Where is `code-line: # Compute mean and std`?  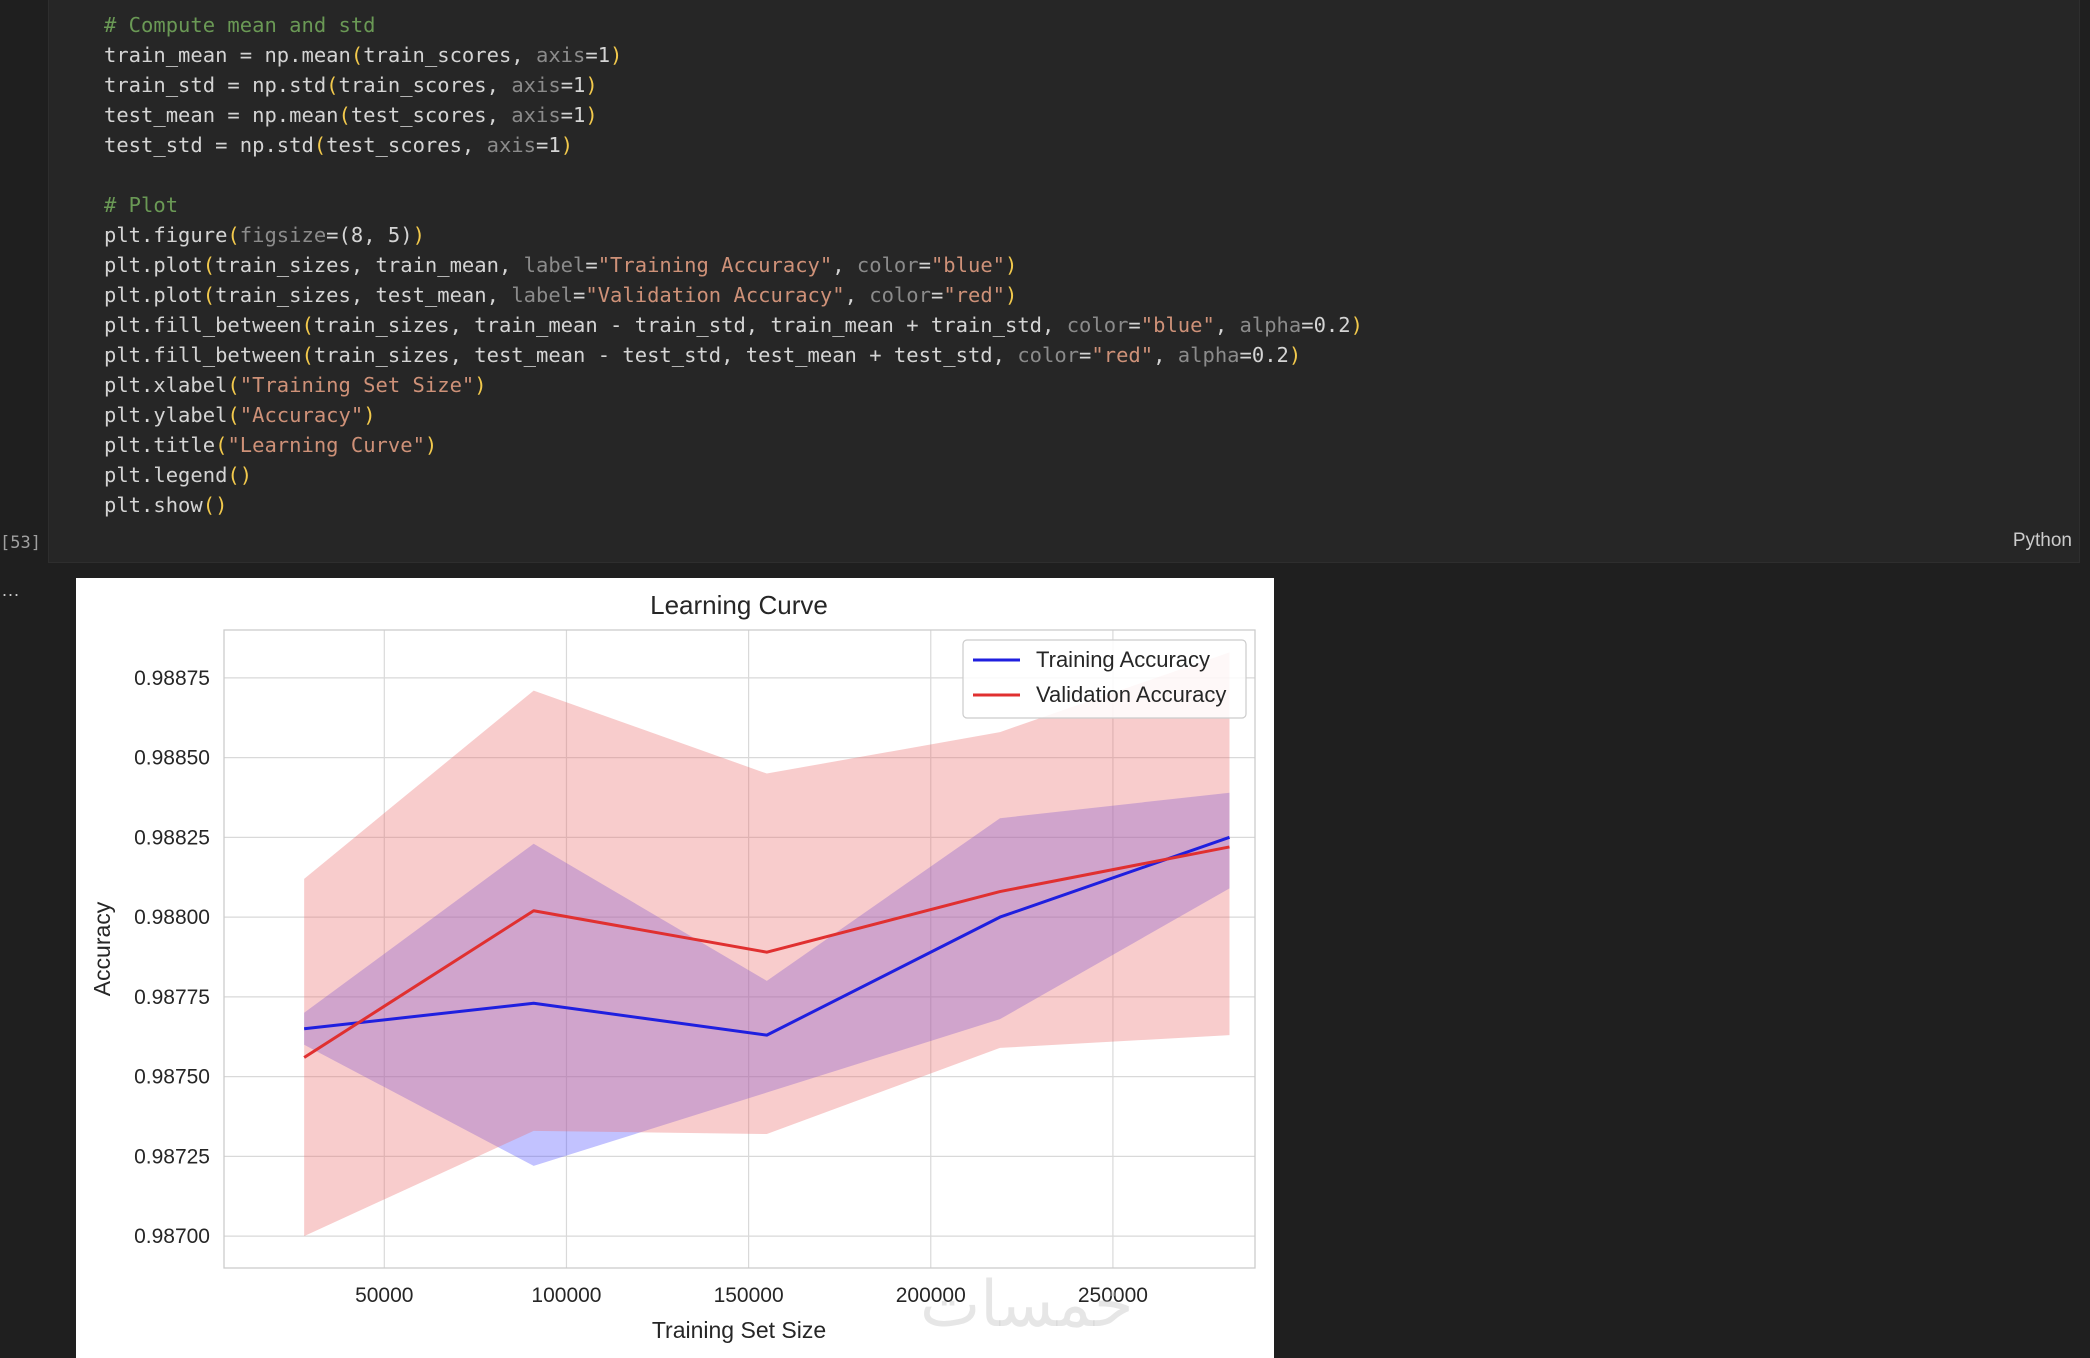
code-line: # Compute mean and std is located at coordinates (733, 25).